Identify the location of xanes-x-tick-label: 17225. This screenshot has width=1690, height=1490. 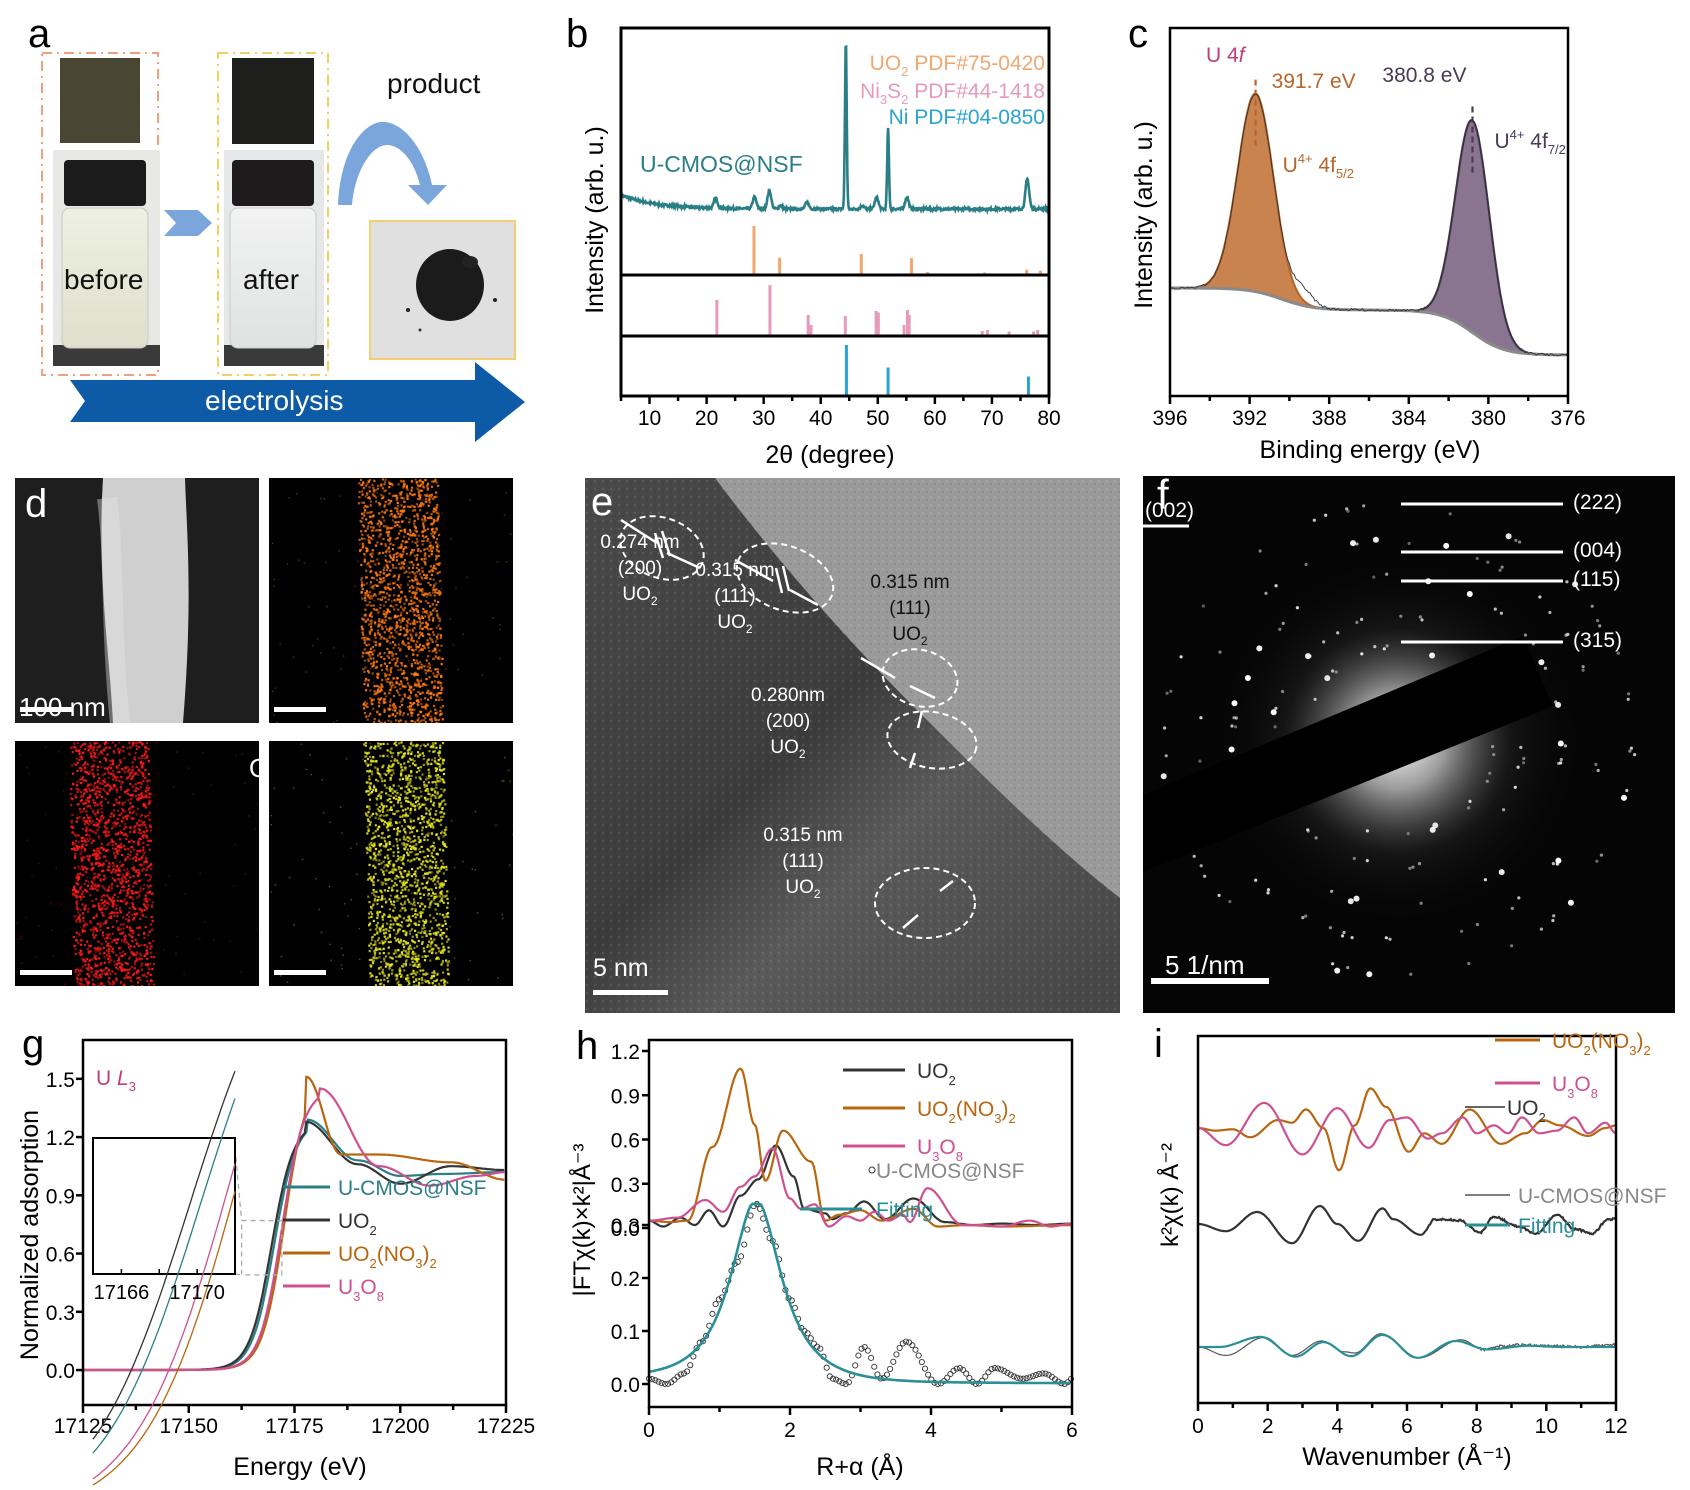
(506, 1426).